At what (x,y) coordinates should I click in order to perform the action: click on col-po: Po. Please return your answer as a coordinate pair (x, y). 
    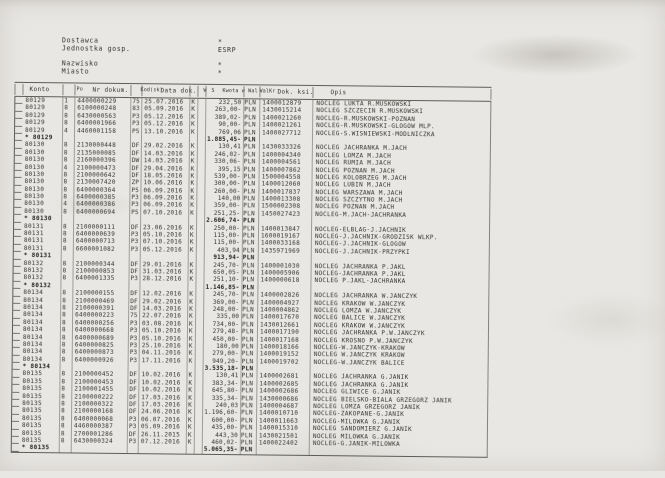
    Looking at the image, I should click on (79, 89).